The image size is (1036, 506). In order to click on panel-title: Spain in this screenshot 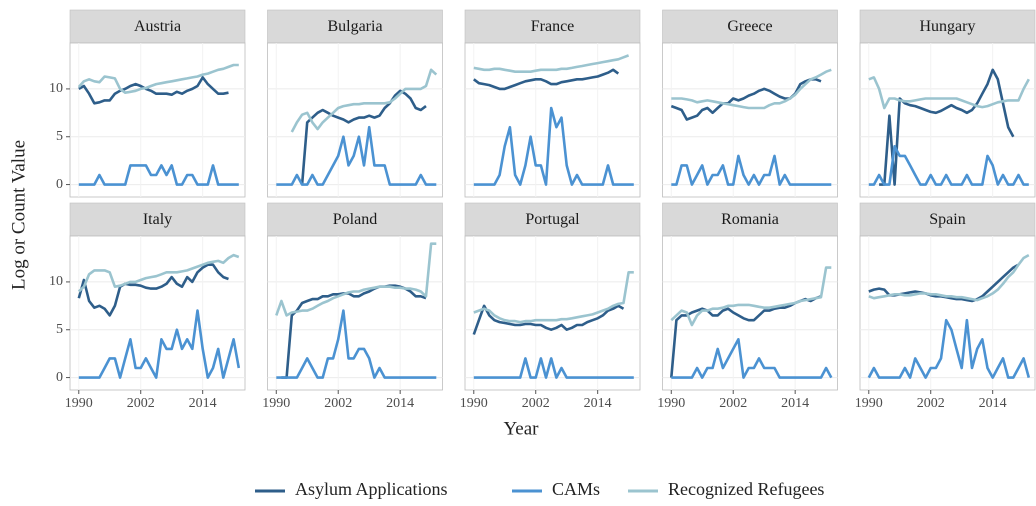, I will do `click(947, 219)`.